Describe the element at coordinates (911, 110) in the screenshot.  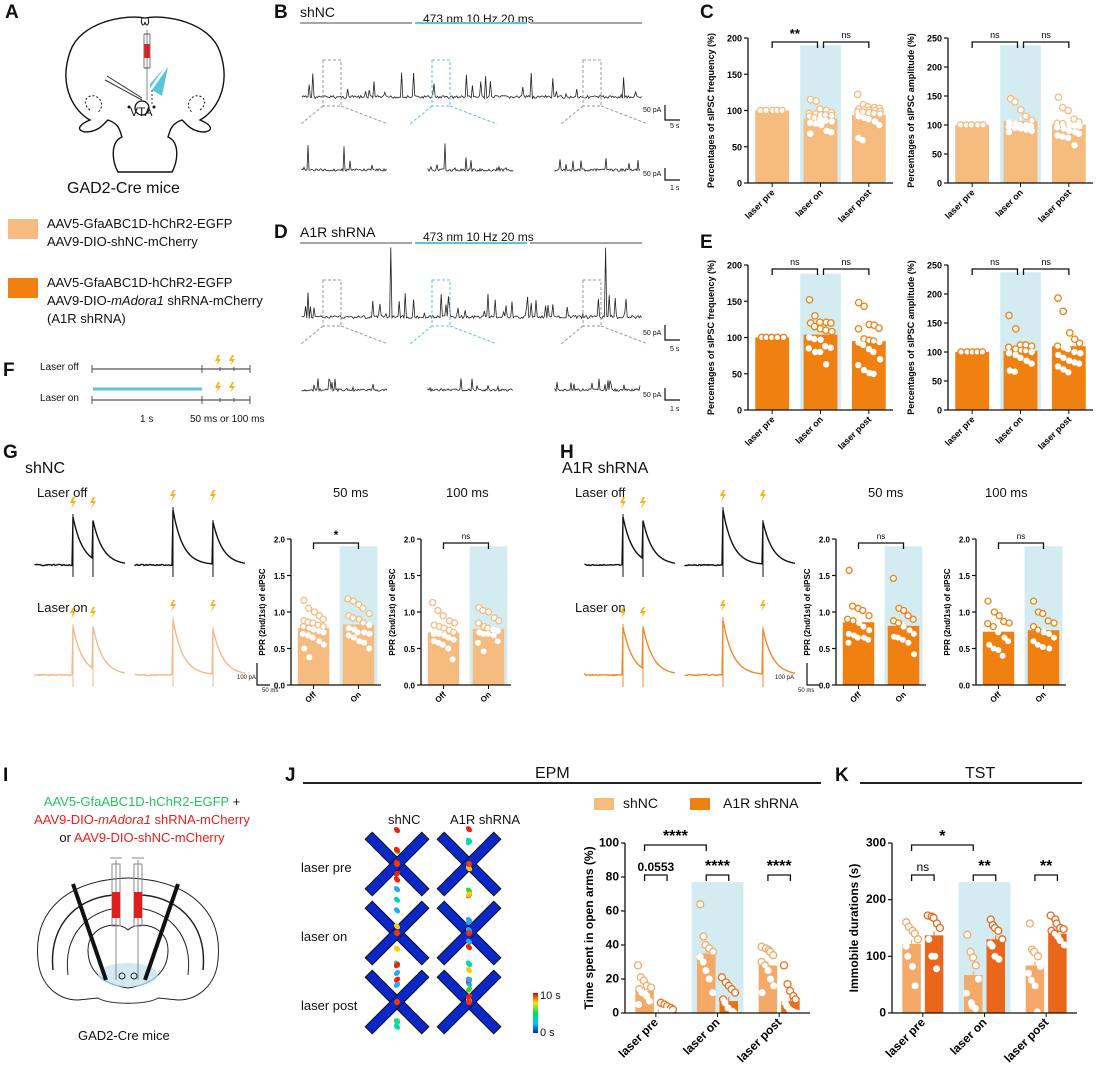
I see `y-axis-label: Percentages of sIPSC amplitude (%)` at that location.